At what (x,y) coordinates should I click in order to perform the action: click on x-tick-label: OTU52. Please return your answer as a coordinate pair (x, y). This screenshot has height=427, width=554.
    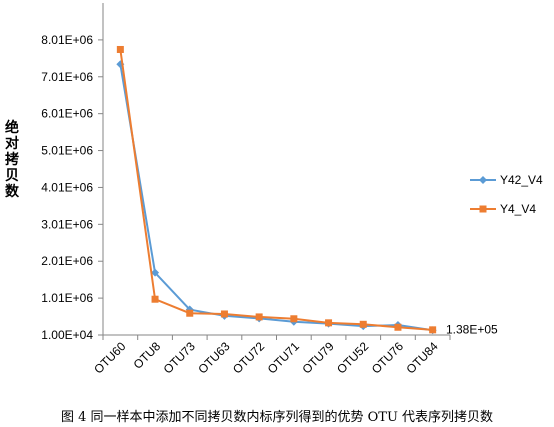
    Looking at the image, I should click on (352, 357).